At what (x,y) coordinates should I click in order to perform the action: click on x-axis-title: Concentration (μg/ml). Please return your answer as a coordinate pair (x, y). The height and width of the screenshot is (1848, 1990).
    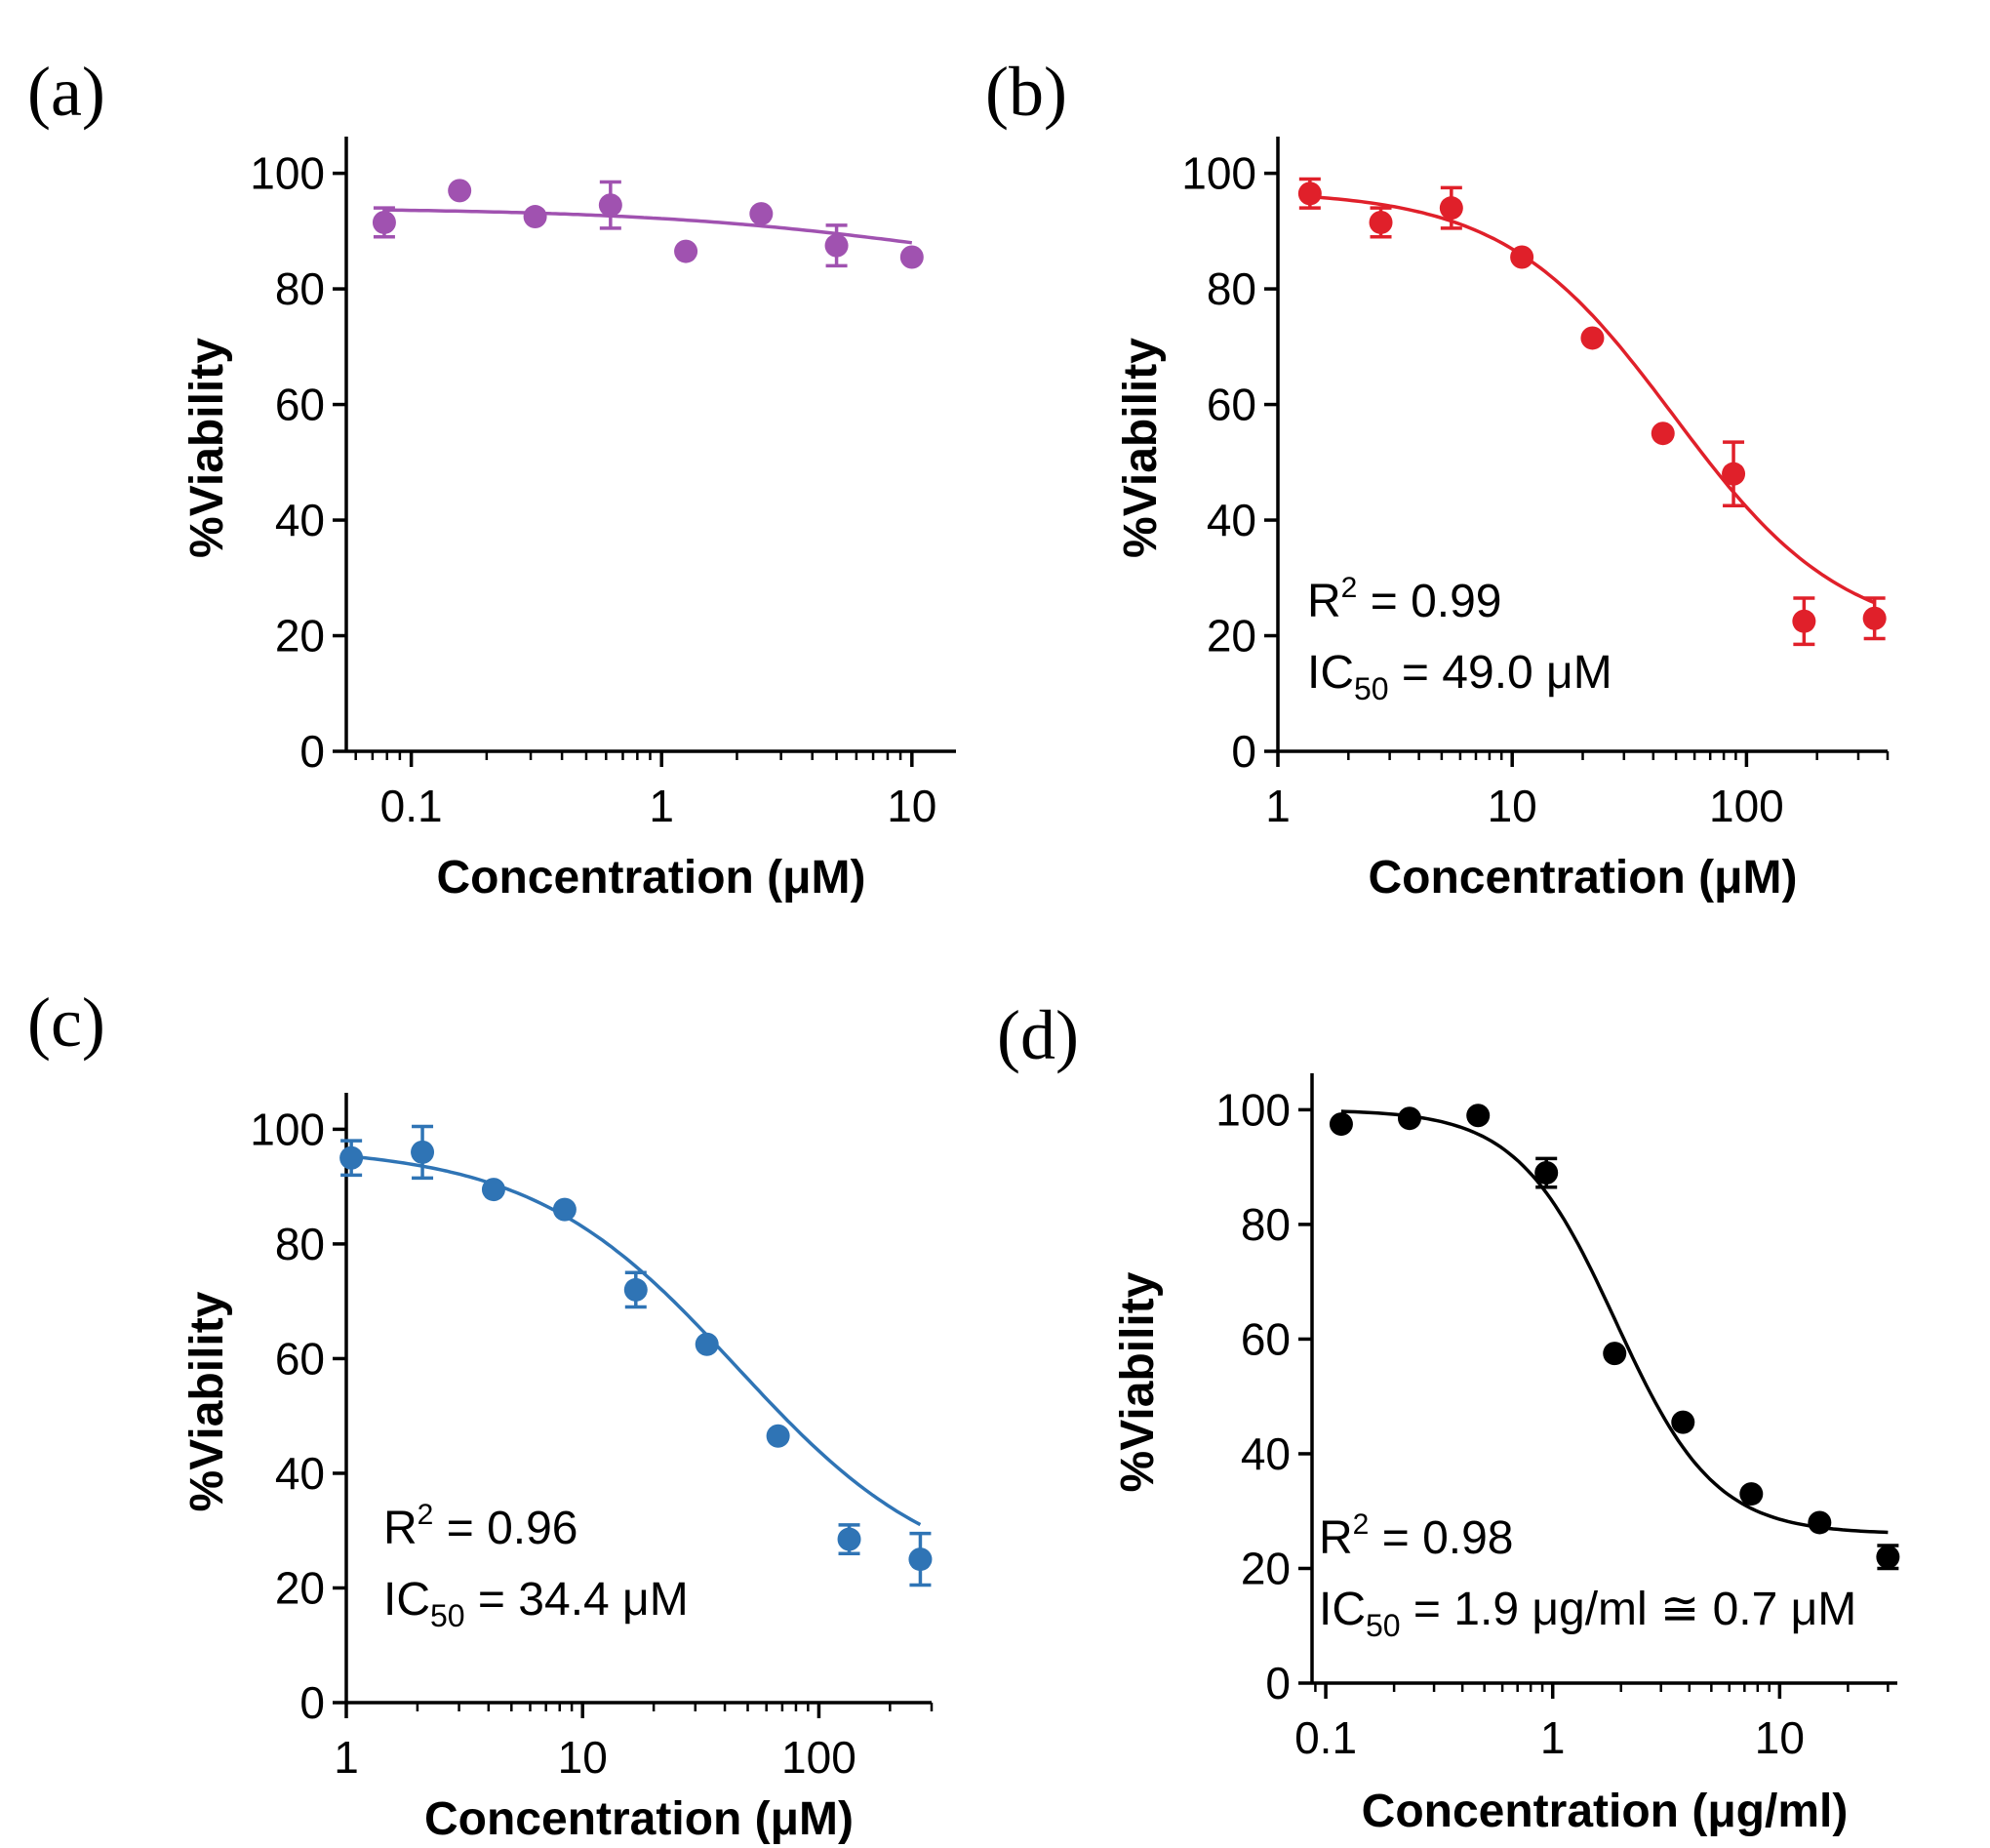
    Looking at the image, I should click on (1605, 1812).